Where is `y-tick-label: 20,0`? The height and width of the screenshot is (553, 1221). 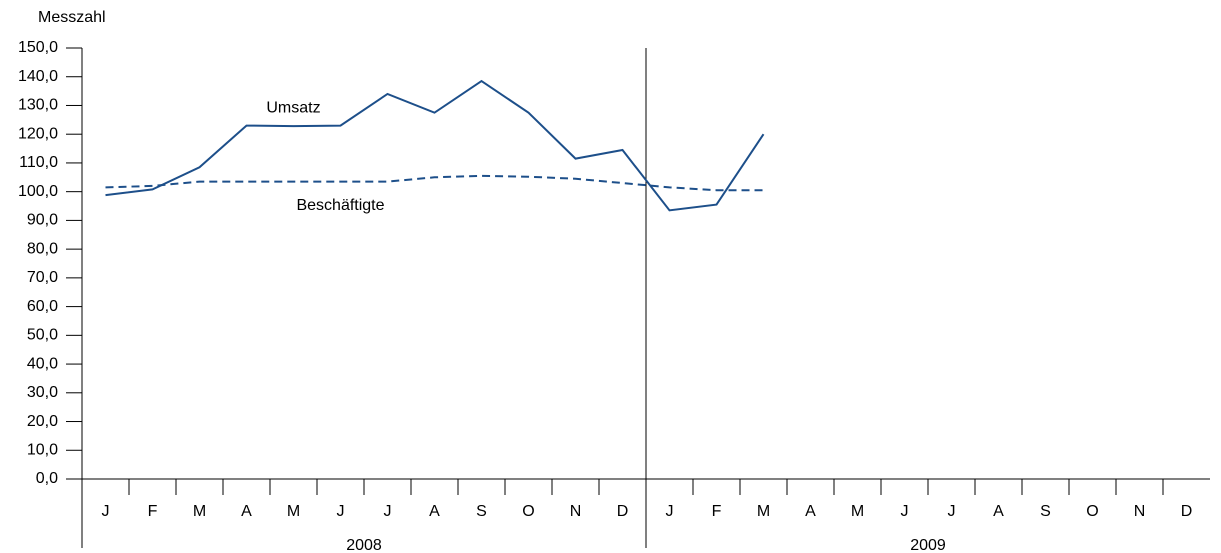
y-tick-label: 20,0 is located at coordinates (42, 421).